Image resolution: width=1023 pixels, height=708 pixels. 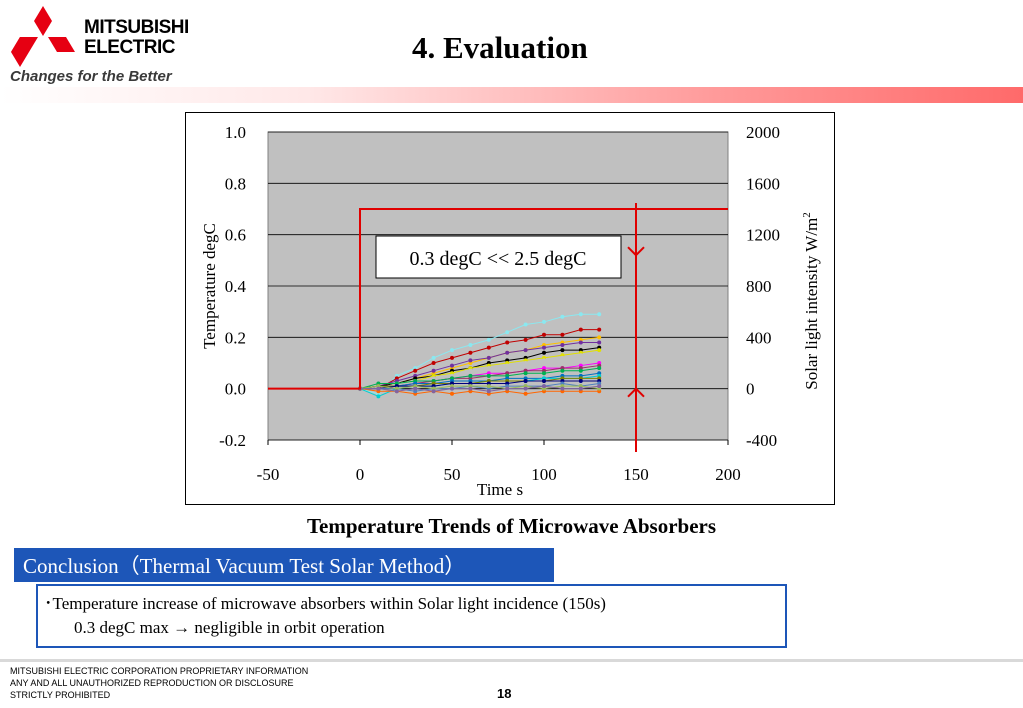 What do you see at coordinates (60, 695) in the screenshot?
I see `footer-notice-line-3: STRICTLY PROHIBITED` at bounding box center [60, 695].